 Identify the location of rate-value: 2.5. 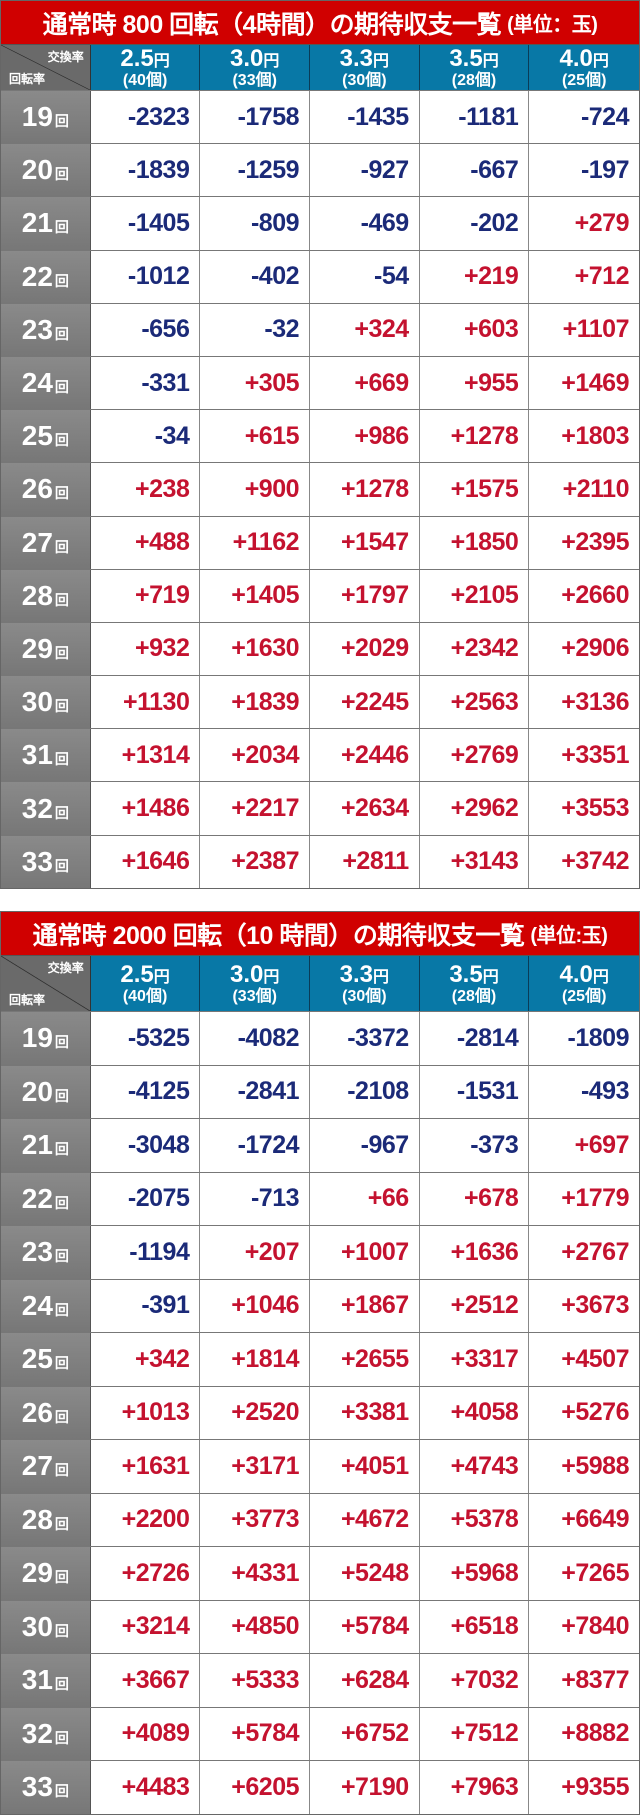
(137, 974).